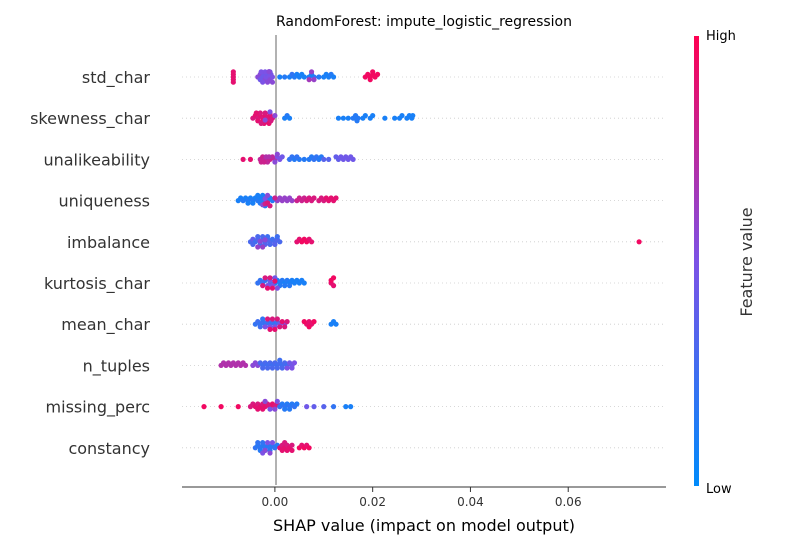 Image resolution: width=800 pixels, height=550 pixels. Describe the element at coordinates (97, 284) in the screenshot. I see `feature-label: kurtosis_char` at that location.